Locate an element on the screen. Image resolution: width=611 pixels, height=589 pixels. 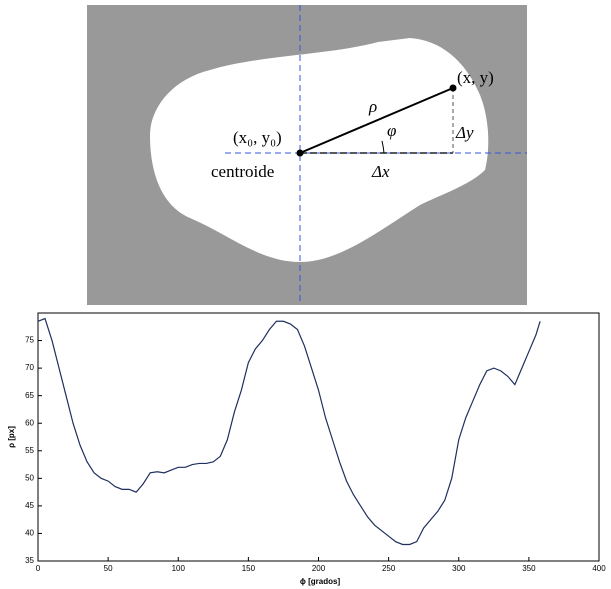
y-tick-label: 35 is located at coordinates (29, 560).